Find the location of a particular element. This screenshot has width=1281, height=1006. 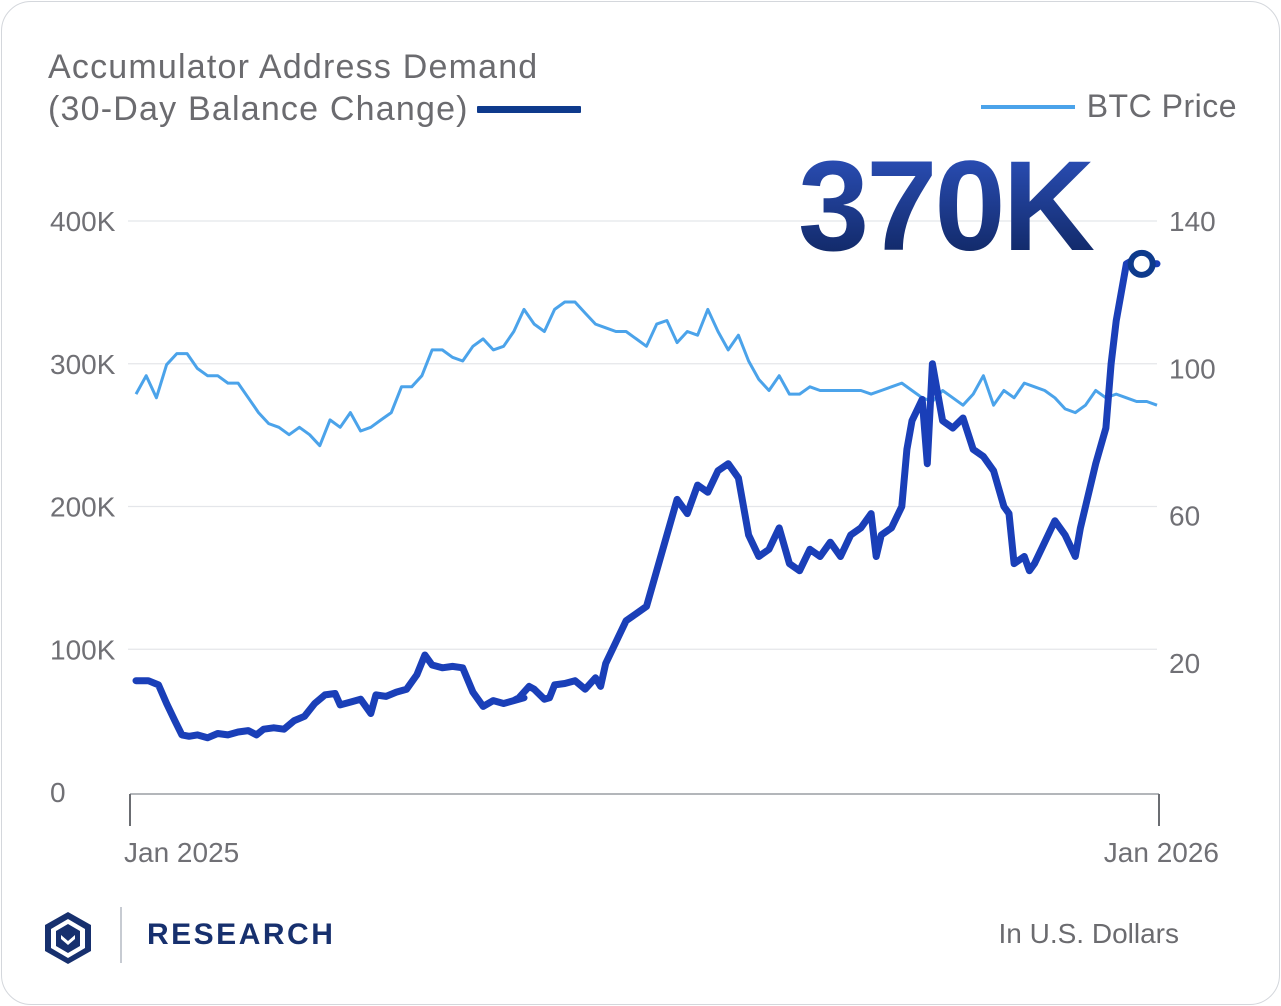

shield-logo-icon is located at coordinates (68, 938).